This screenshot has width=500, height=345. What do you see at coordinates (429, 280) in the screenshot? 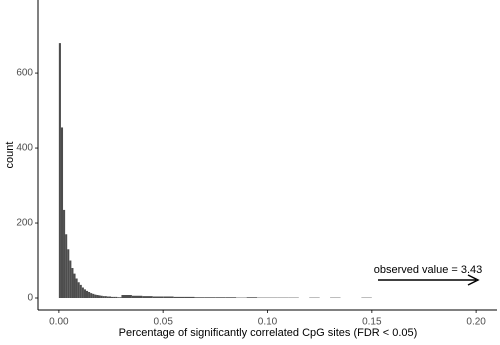
I see `arrow` at bounding box center [429, 280].